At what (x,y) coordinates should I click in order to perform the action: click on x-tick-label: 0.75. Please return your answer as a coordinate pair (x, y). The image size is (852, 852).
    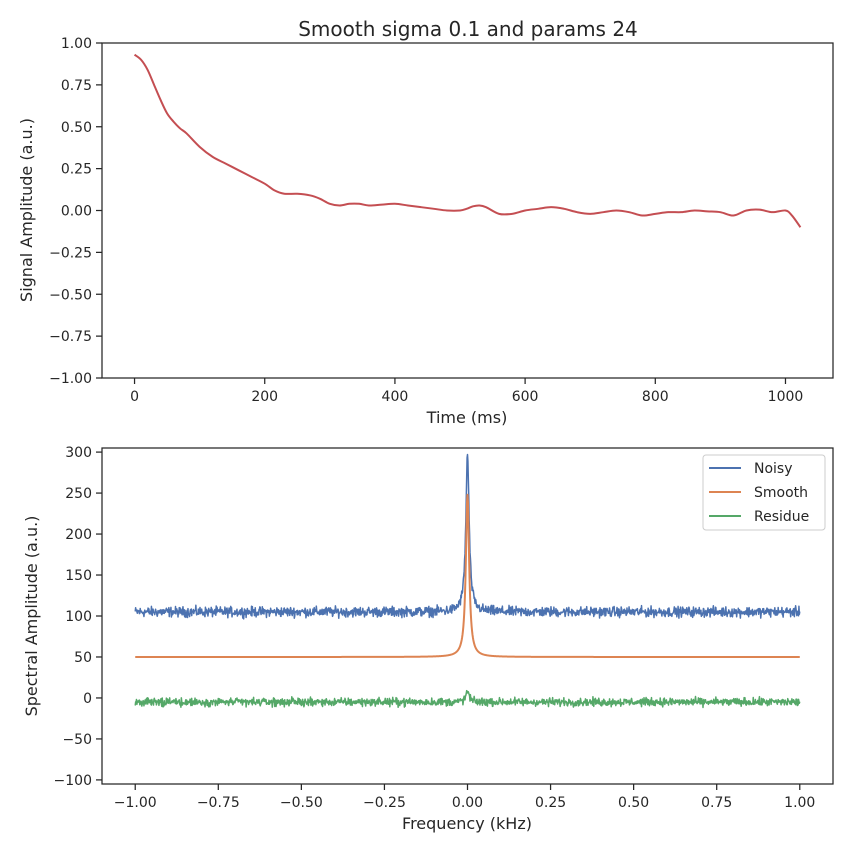
    Looking at the image, I should click on (716, 803).